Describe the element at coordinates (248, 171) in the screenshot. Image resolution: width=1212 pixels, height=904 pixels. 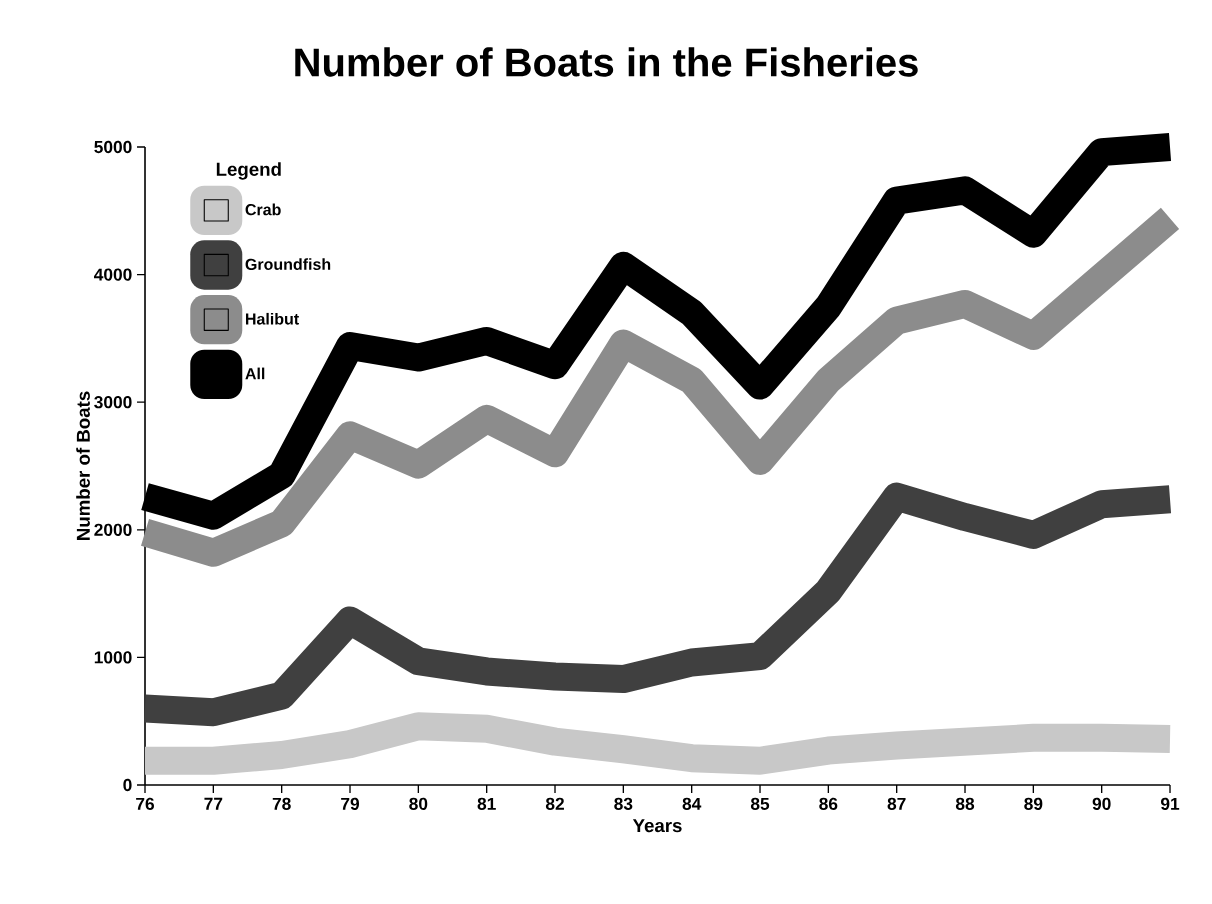
I see `legend-title: Legend` at that location.